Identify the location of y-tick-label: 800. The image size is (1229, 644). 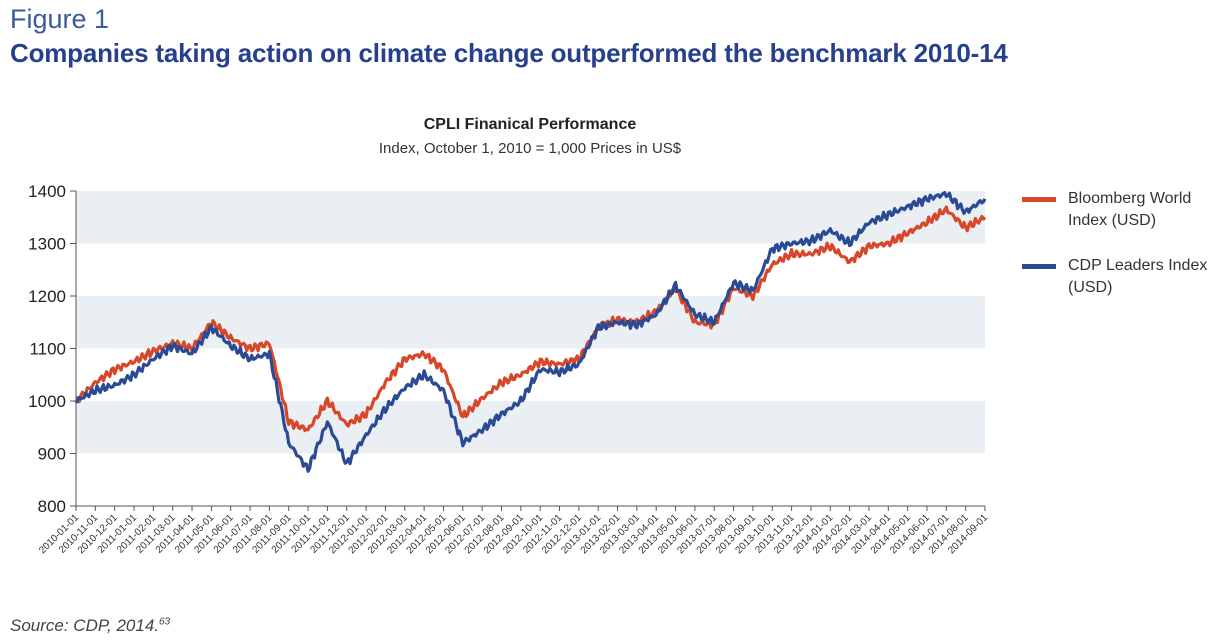
(52, 506).